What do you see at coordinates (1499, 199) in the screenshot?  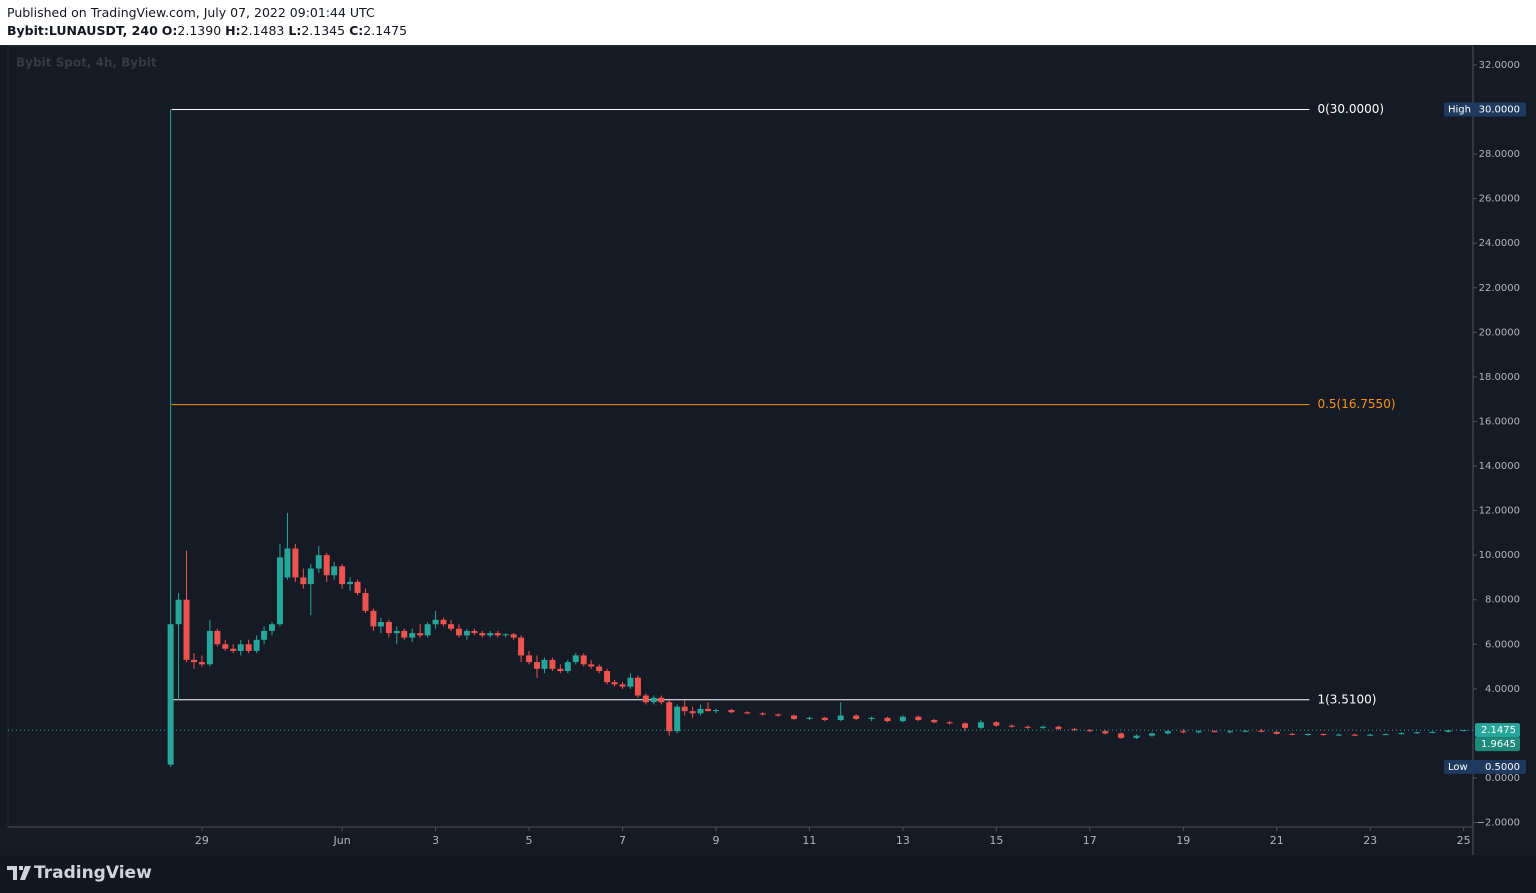 I see `y-tick-label: 26.0000` at bounding box center [1499, 199].